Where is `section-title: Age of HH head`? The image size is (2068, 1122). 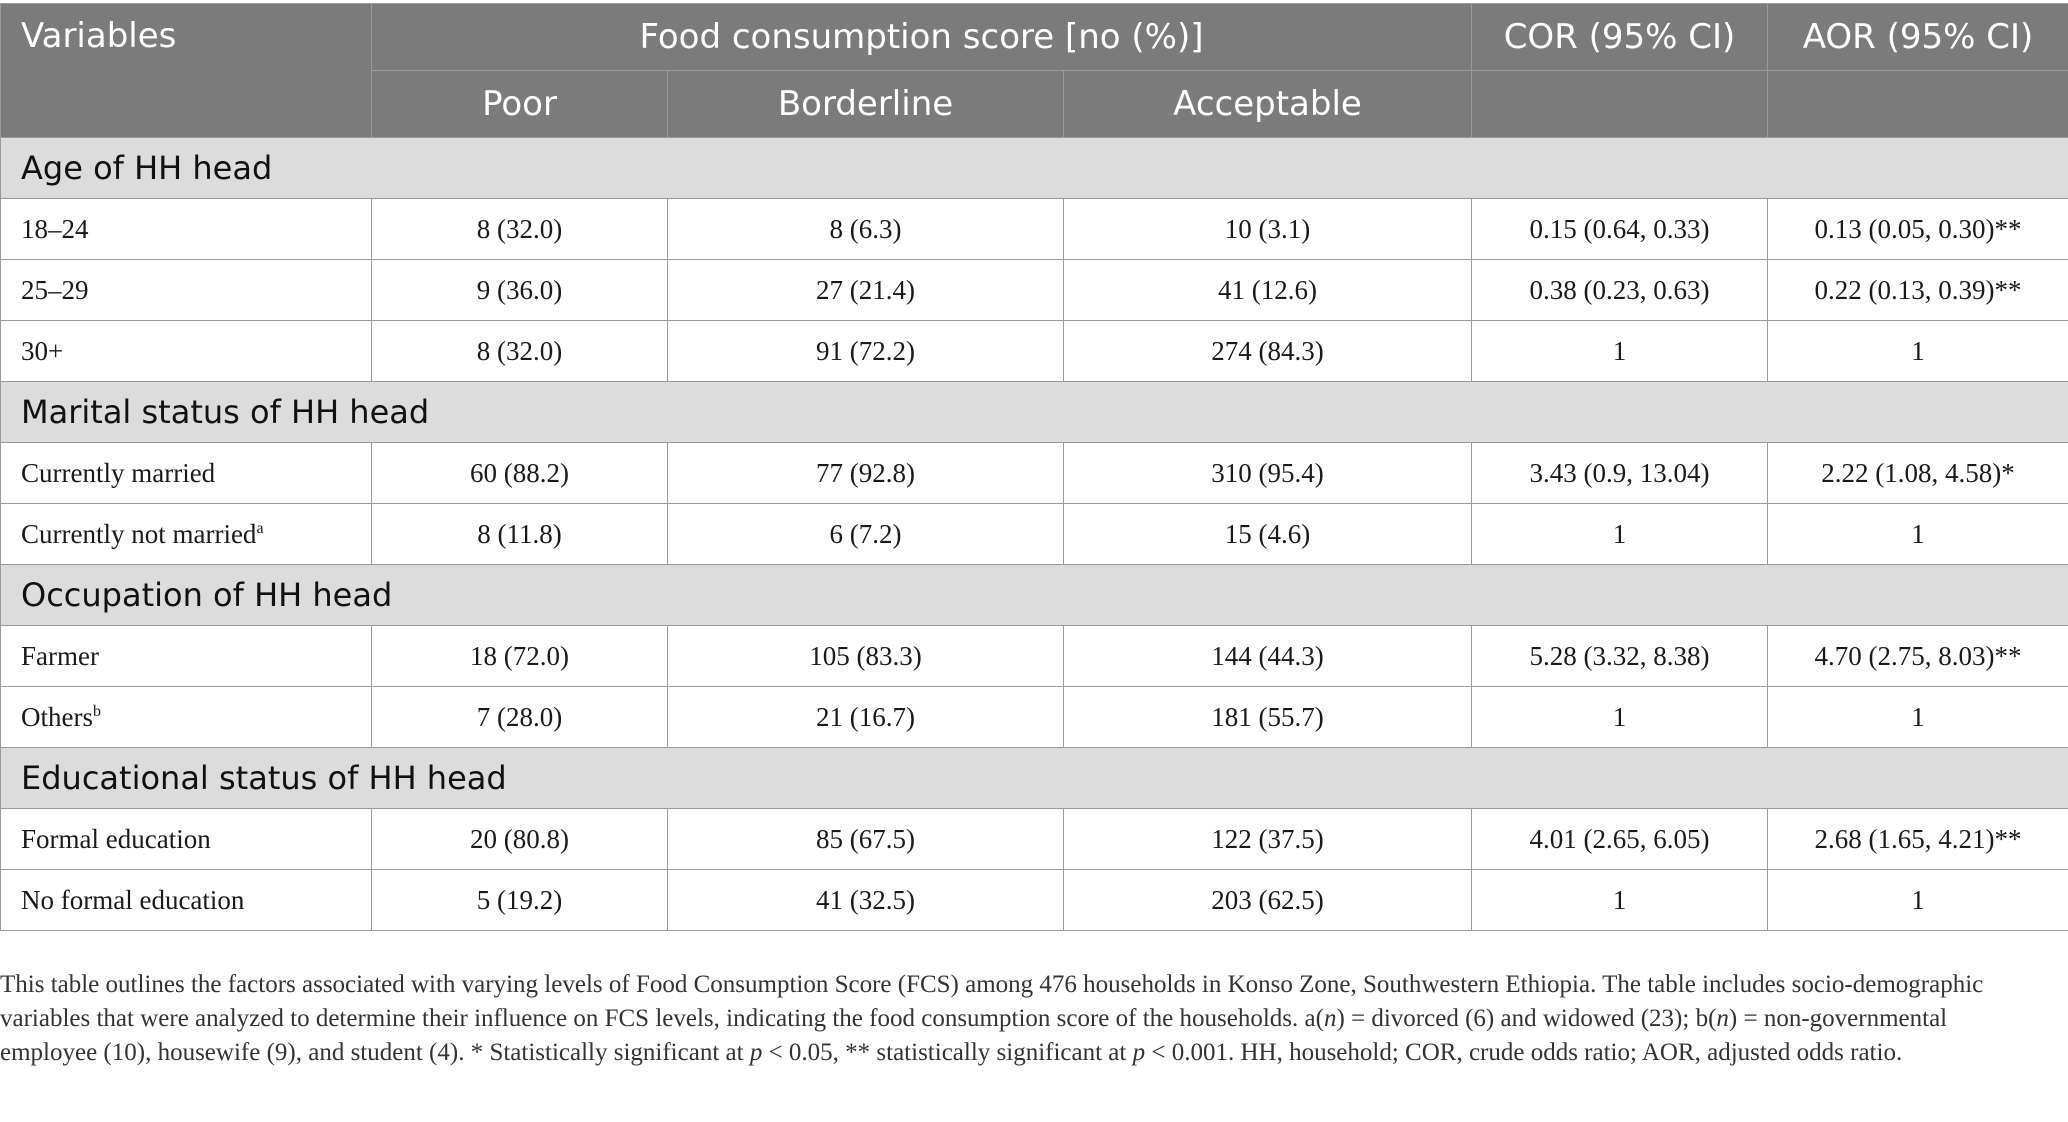
section-title: Age of HH head is located at coordinates (1034, 168).